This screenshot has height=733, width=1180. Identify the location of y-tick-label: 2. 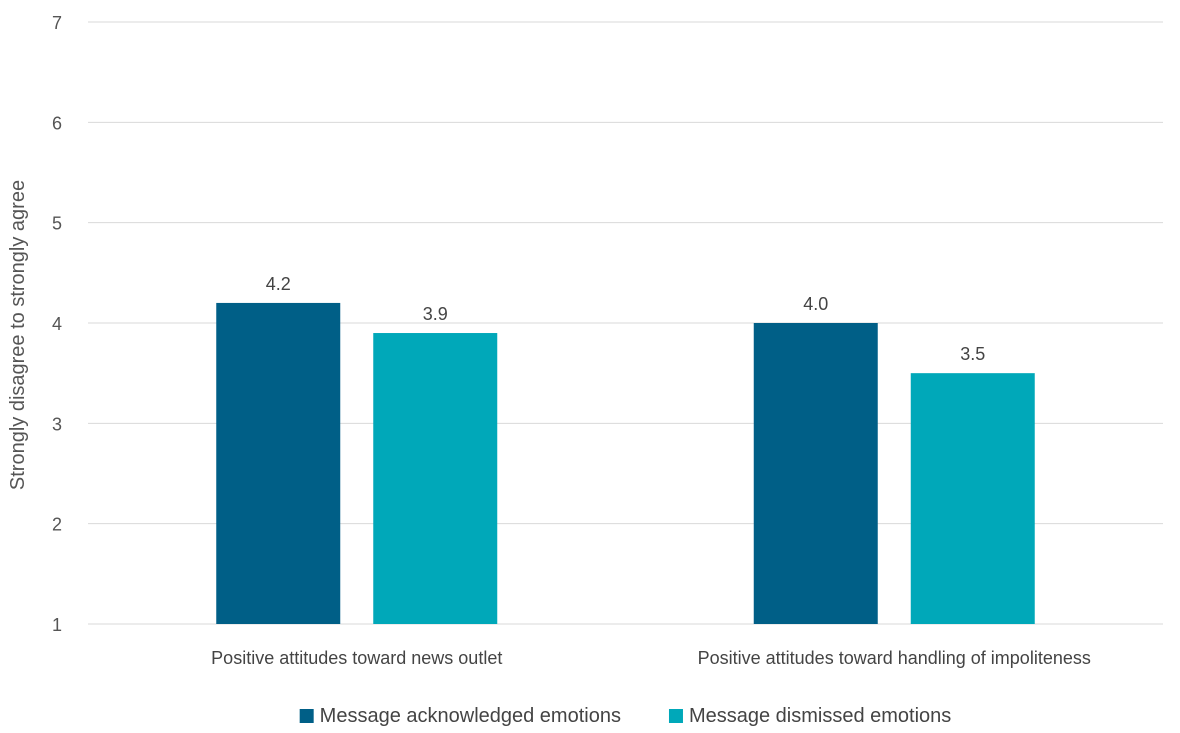
(57, 525).